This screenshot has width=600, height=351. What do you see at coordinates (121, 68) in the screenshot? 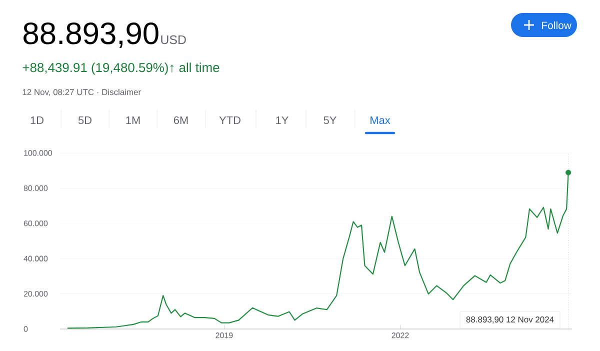
I see `text: +88,439.91 (19,480.59%)↑ all time` at bounding box center [121, 68].